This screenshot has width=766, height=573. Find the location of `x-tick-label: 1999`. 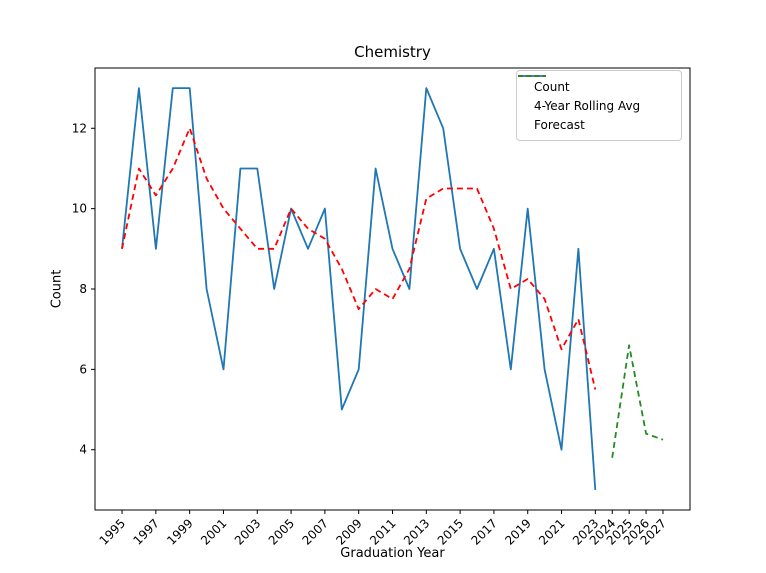

x-tick-label: 1999 is located at coordinates (179, 531).